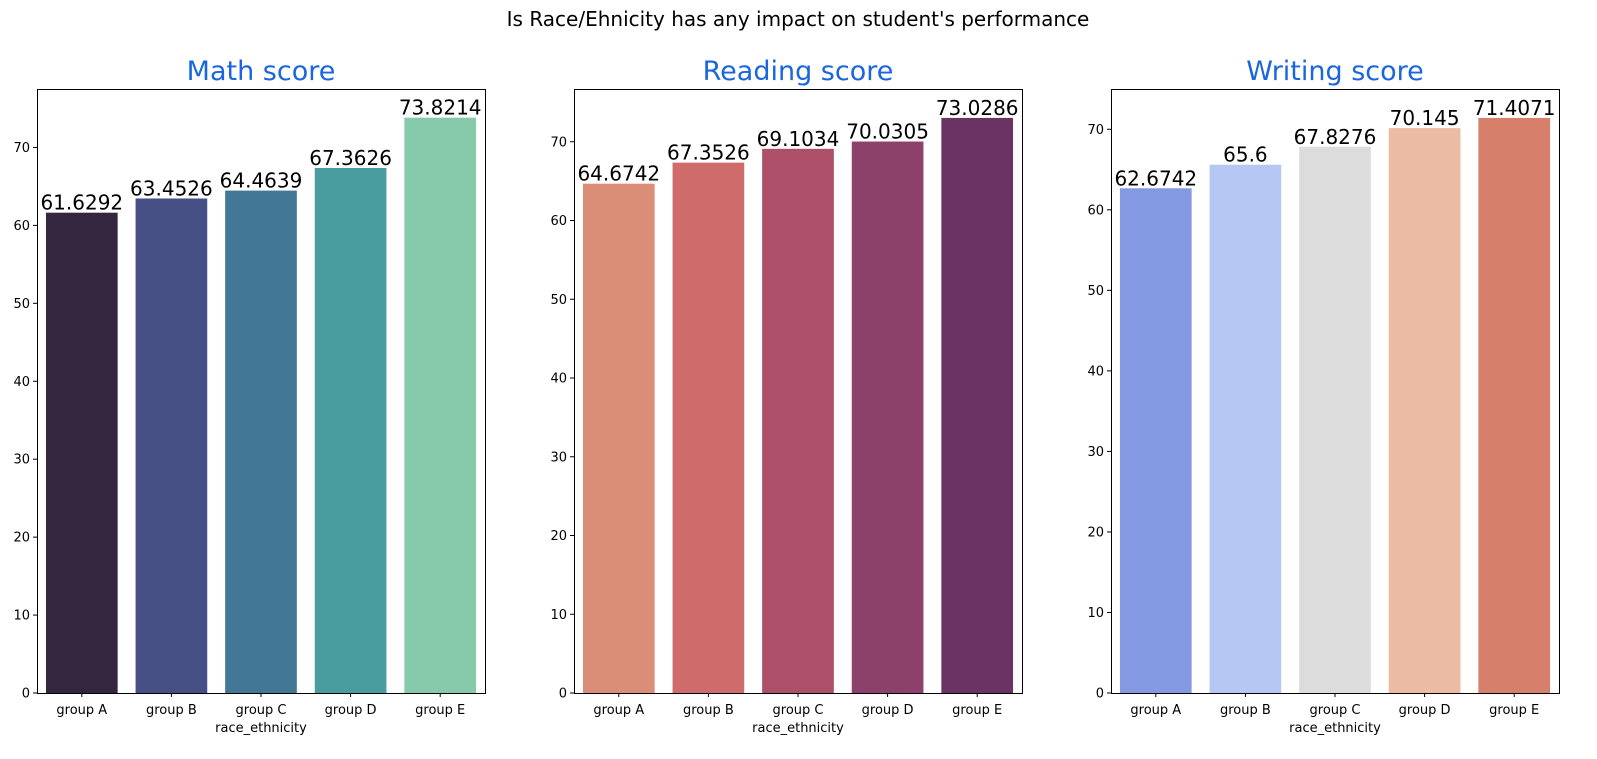 Image resolution: width=1597 pixels, height=759 pixels. What do you see at coordinates (81, 452) in the screenshot?
I see `math-score-bar-group-a` at bounding box center [81, 452].